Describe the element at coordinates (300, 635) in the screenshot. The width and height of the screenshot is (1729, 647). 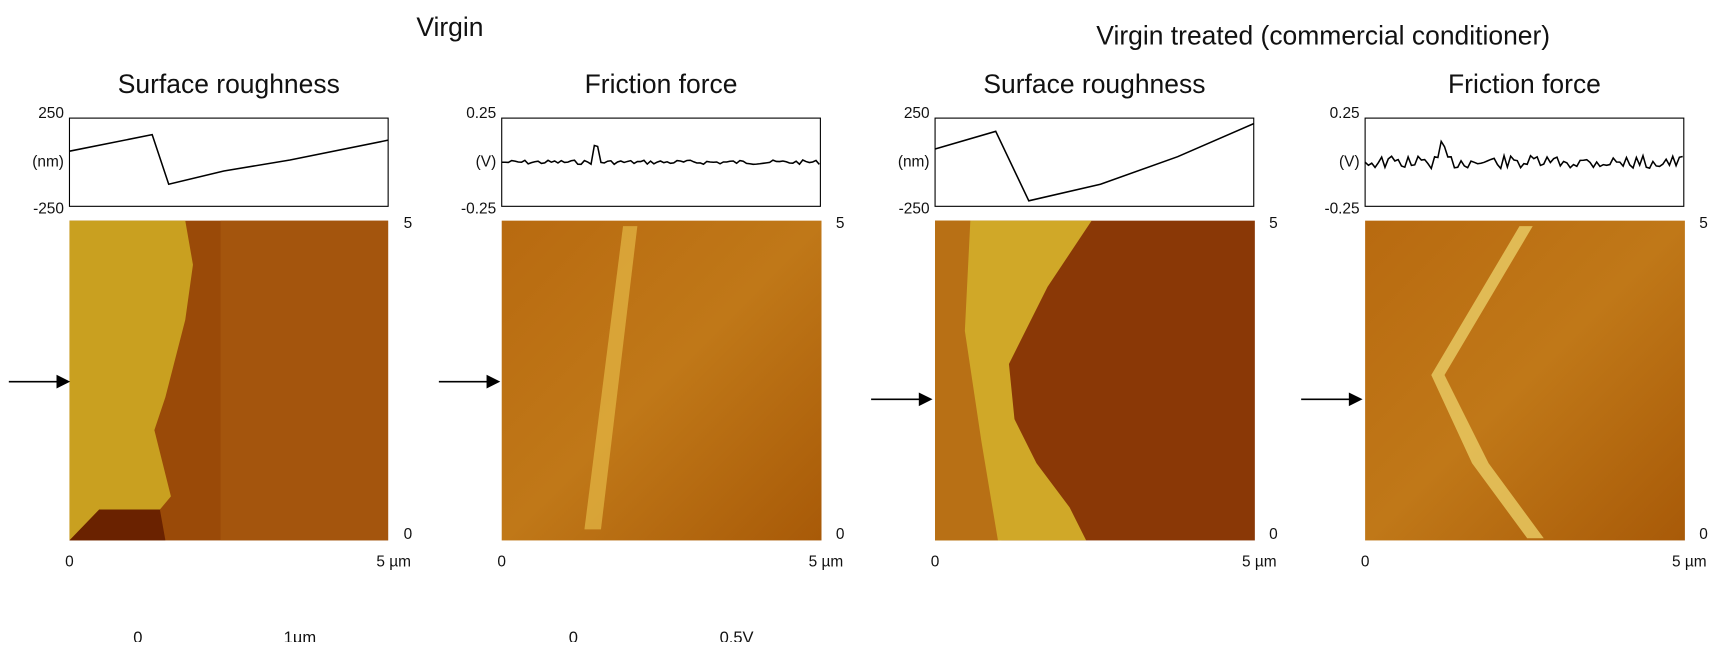
I see `colorbar-label: 1µm` at that location.